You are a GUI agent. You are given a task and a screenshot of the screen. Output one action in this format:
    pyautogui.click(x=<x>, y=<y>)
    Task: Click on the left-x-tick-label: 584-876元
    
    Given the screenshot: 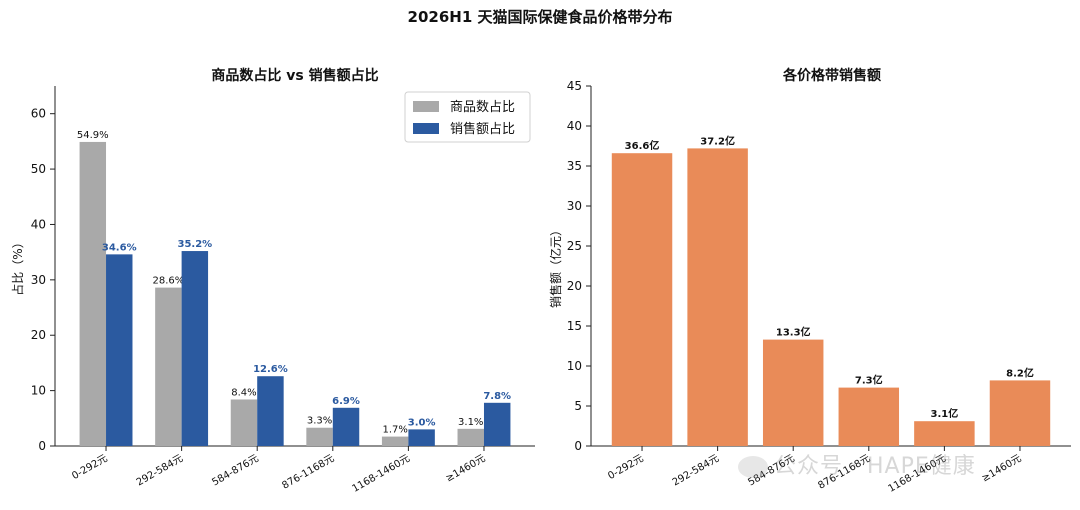 What is the action you would take?
    pyautogui.click(x=235, y=470)
    